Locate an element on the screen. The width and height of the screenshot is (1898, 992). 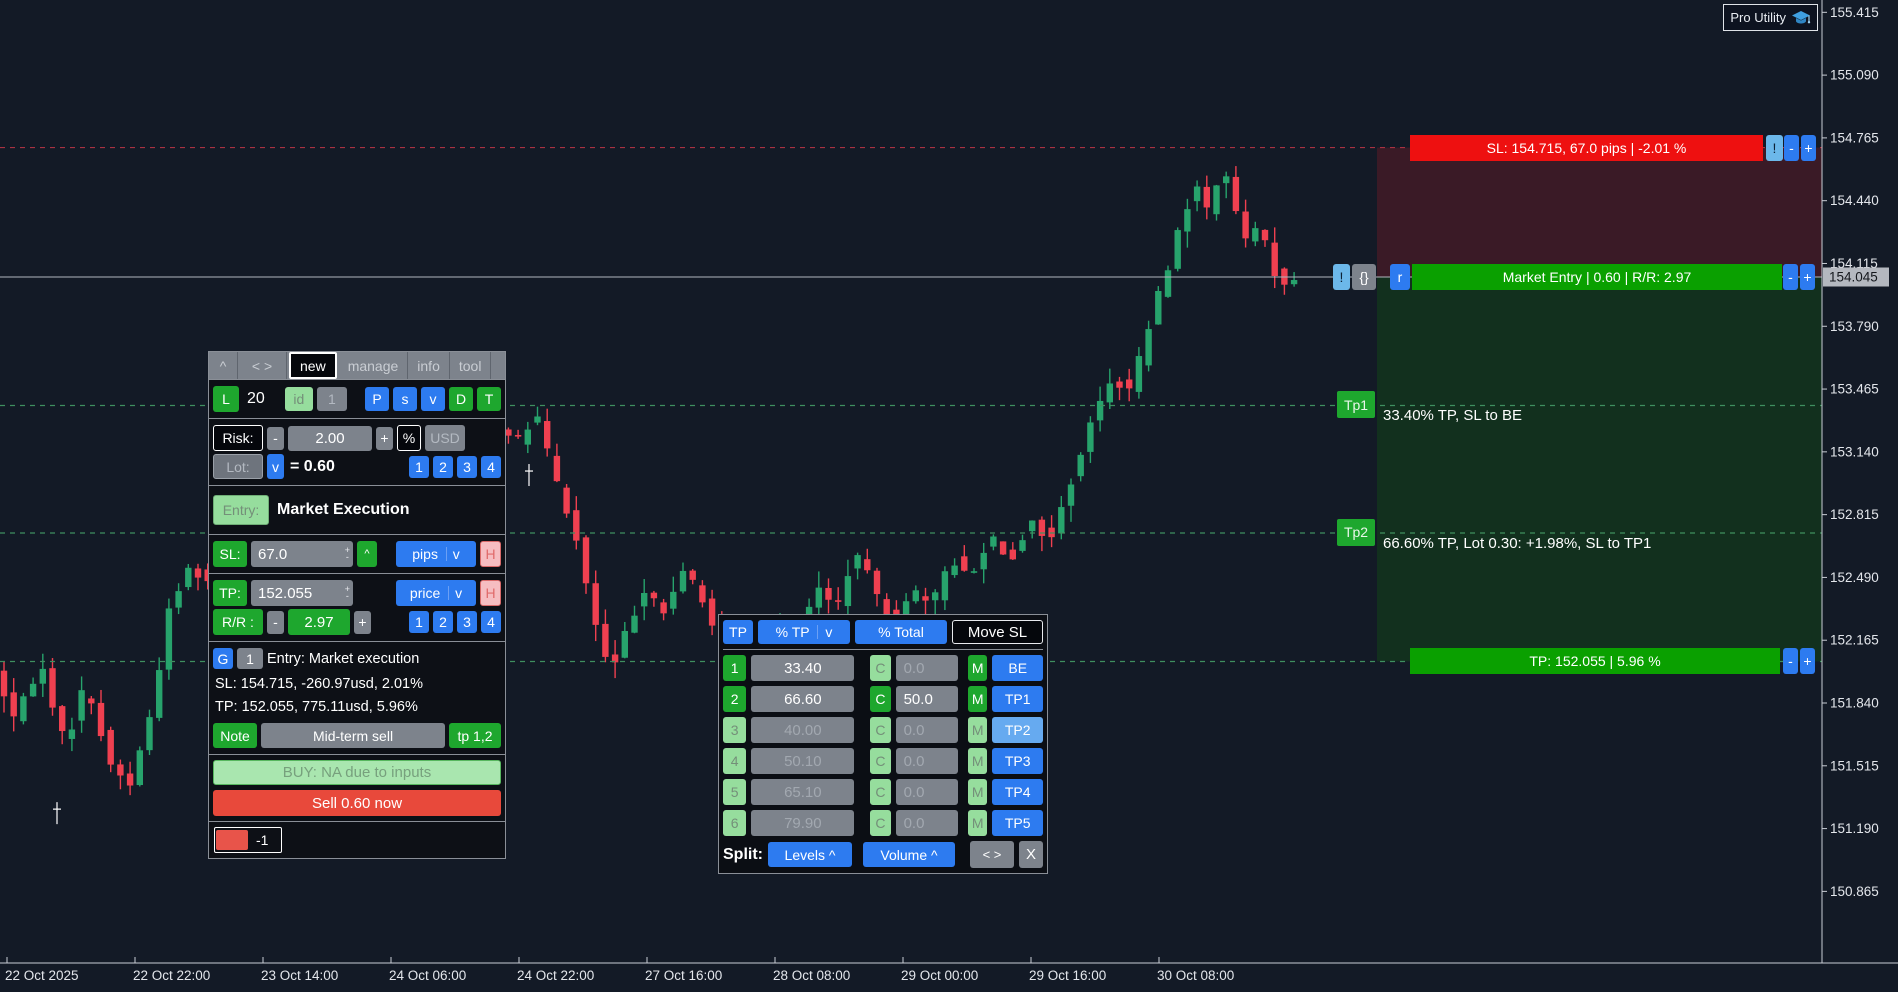
tp-row-6-number: 6 is located at coordinates (735, 823).